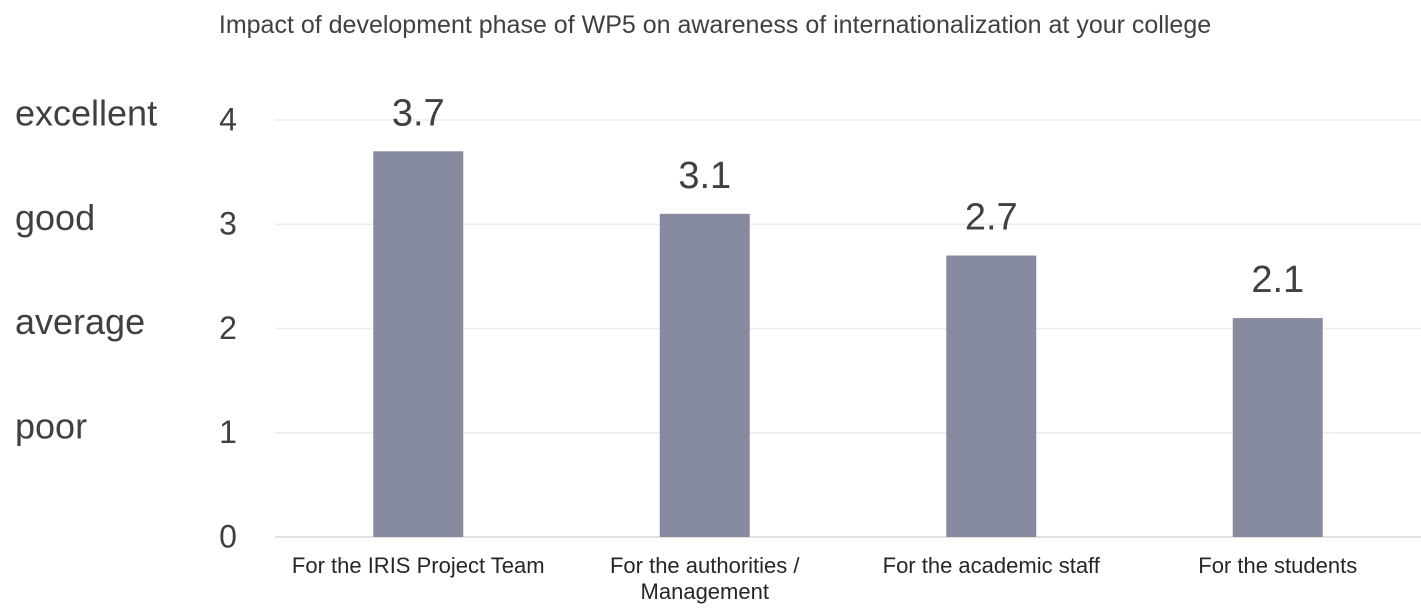 This screenshot has height=614, width=1421. I want to click on data-label: 2.7, so click(991, 218).